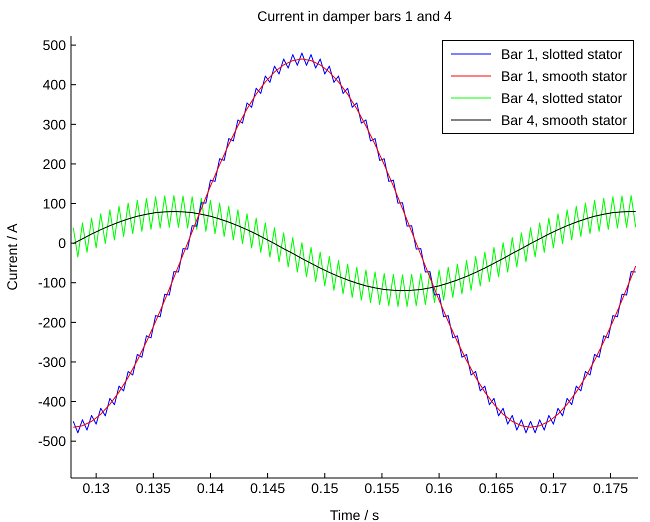 The height and width of the screenshot is (522, 650). Describe the element at coordinates (54, 84) in the screenshot. I see `y-tick-label: 400` at that location.